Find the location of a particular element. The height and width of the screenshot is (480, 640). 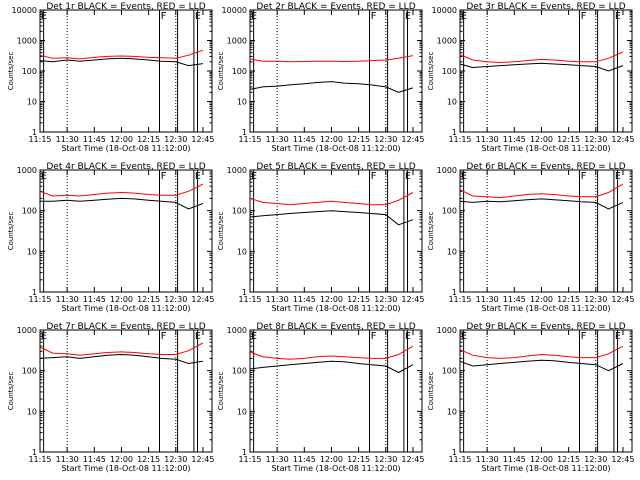

panel-title: Det 2r BLACK = Events, RED = LLD is located at coordinates (335, 7).